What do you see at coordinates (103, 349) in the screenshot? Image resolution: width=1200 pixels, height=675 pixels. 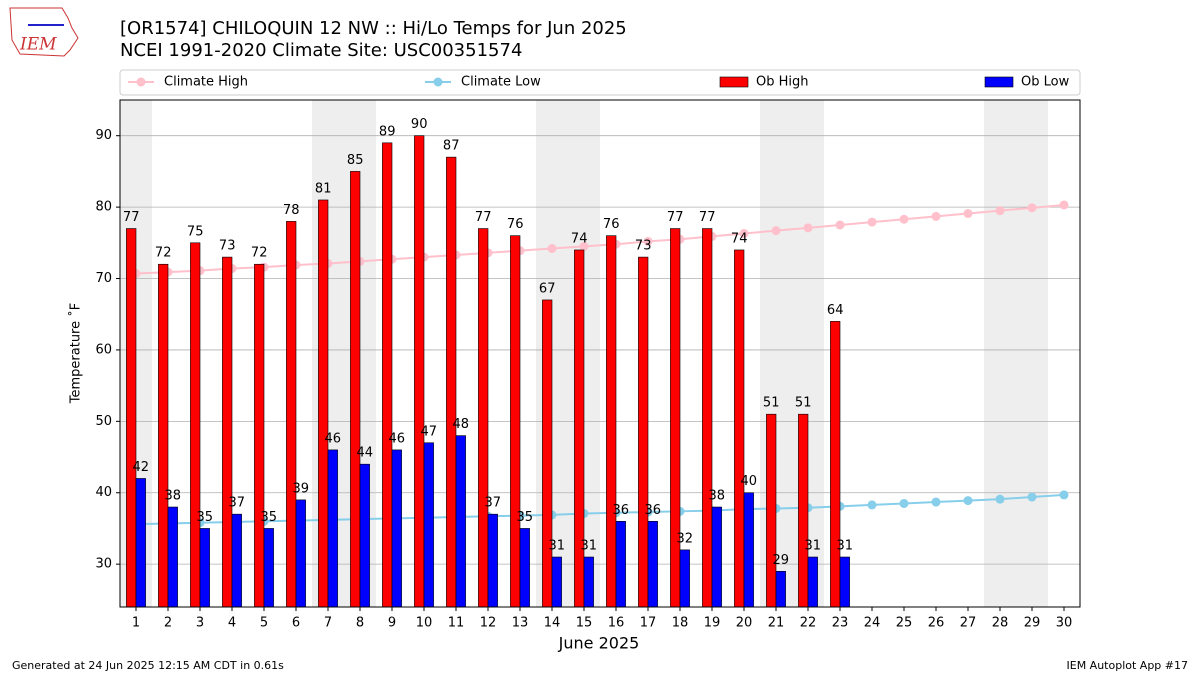 I see `y-tick-label: 60` at bounding box center [103, 349].